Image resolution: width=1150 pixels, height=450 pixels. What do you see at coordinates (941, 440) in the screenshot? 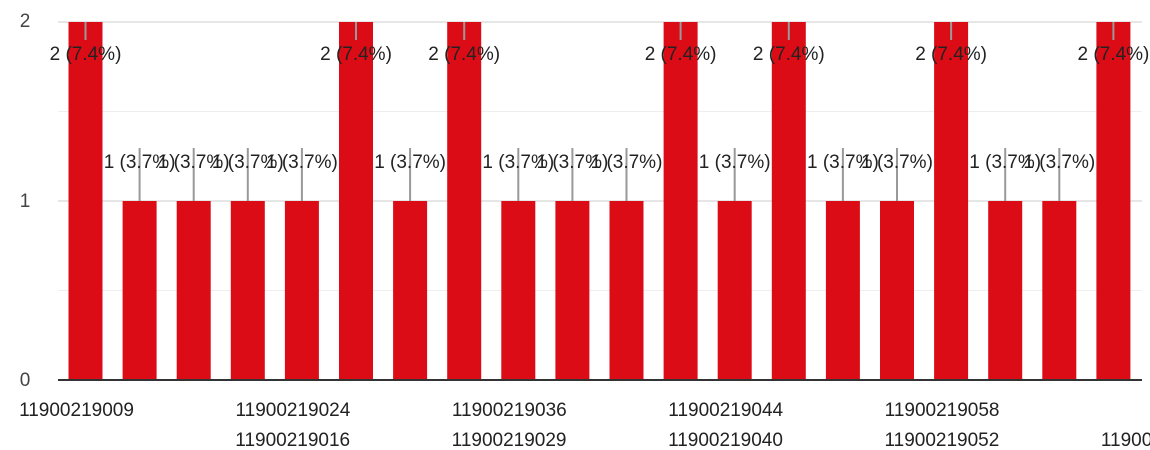
I see `x-tick-label: 11900219052` at bounding box center [941, 440].